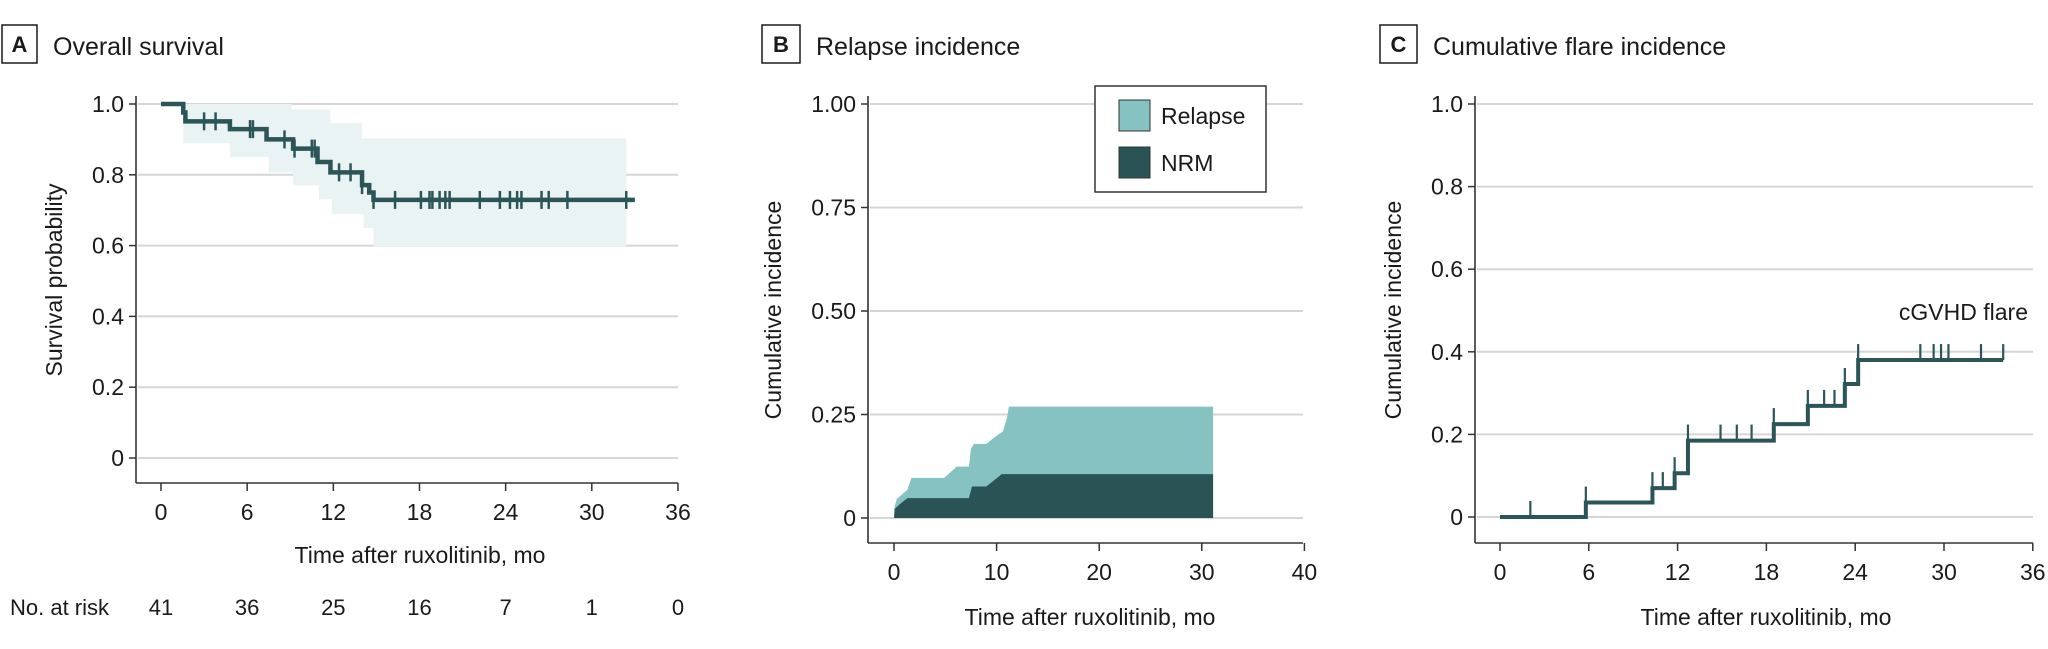  I want to click on panel-c-letter: C, so click(1399, 44).